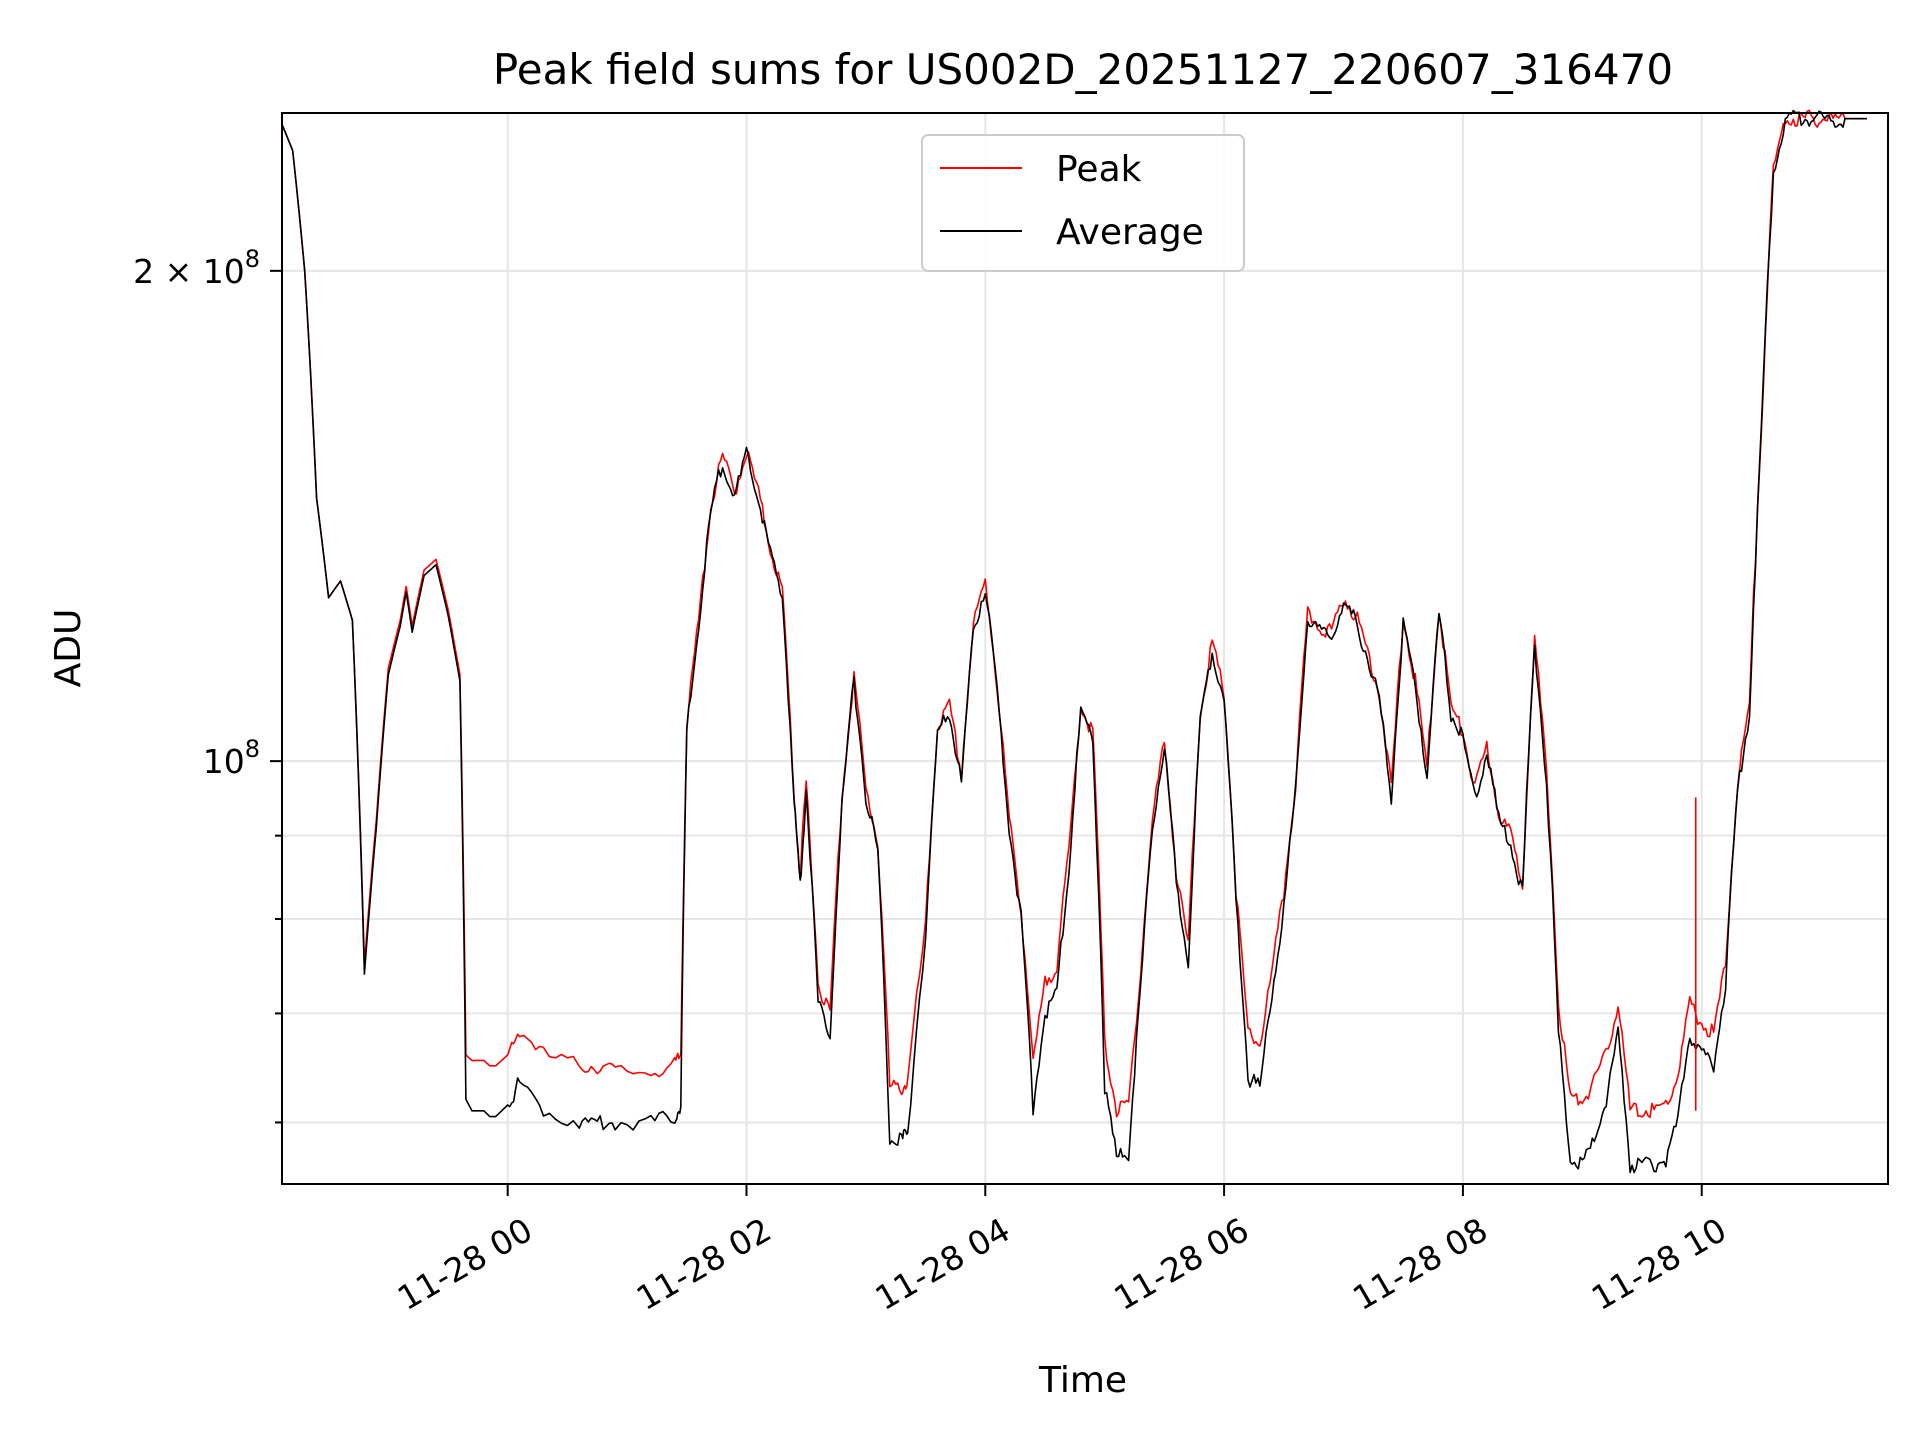 This screenshot has width=1920, height=1440. I want to click on y-tick-label: 108, so click(231, 758).